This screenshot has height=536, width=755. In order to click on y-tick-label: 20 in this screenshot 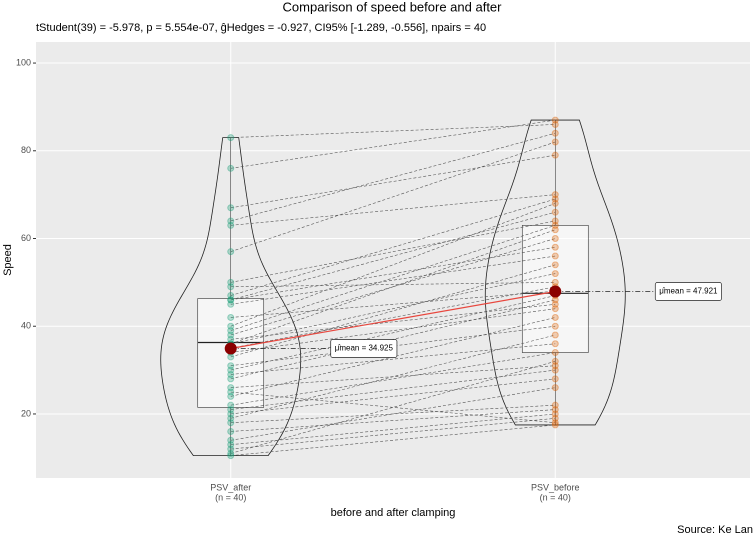, I will do `click(26, 413)`.